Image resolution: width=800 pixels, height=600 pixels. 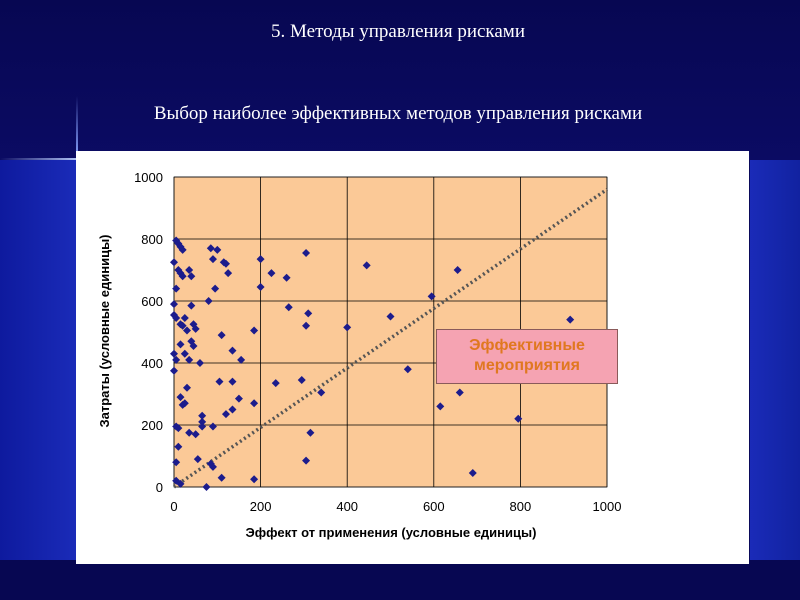 What do you see at coordinates (398, 31) in the screenshot?
I see `slide-title: 5. Методы управления рисками` at bounding box center [398, 31].